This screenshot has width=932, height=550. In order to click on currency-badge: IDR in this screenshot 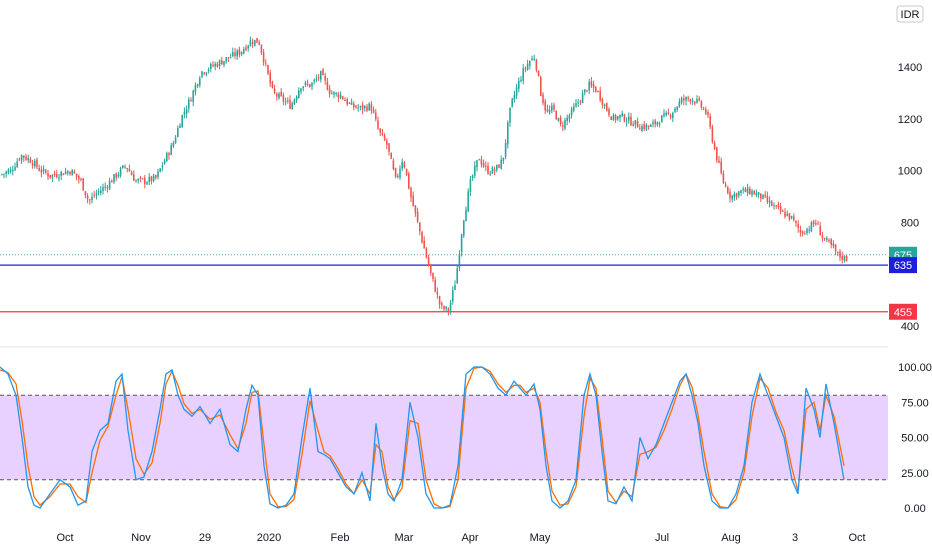, I will do `click(910, 14)`.